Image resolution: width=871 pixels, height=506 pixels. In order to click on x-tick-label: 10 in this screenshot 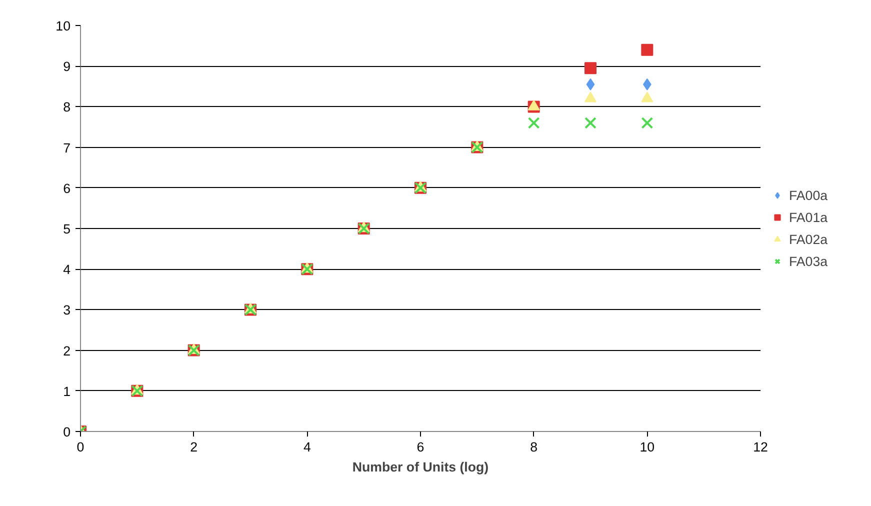, I will do `click(647, 447)`.